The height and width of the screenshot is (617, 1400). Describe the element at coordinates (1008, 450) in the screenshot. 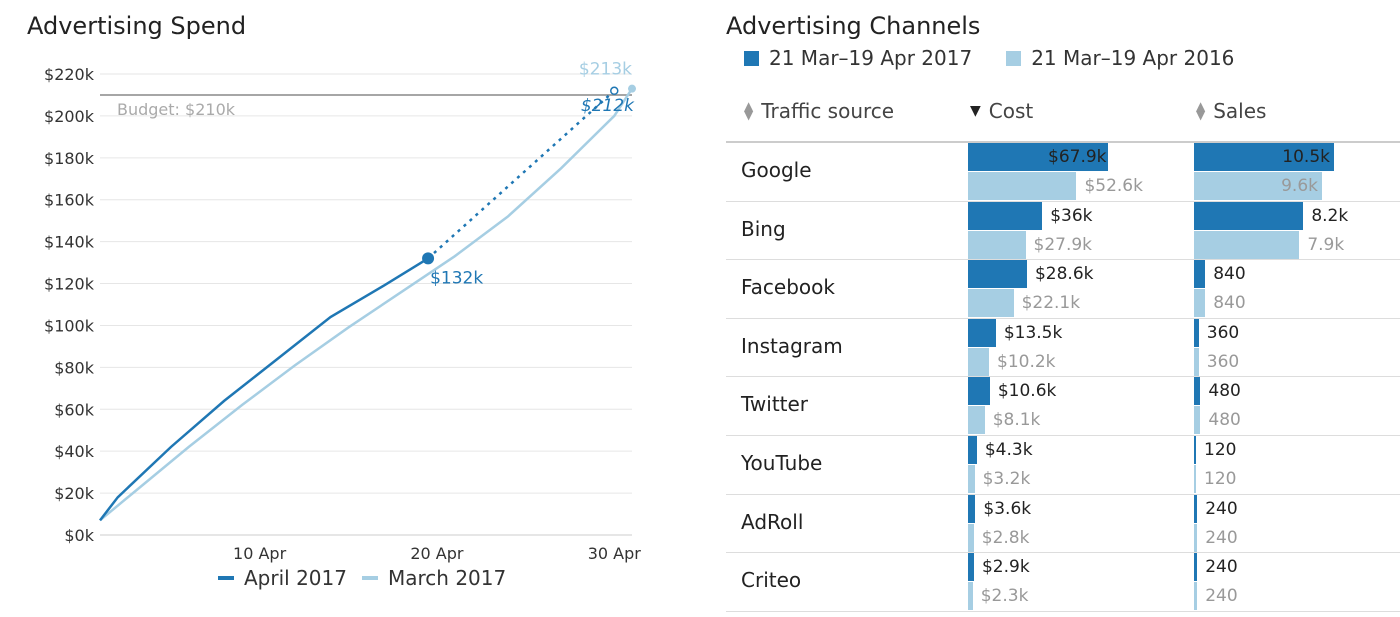

I see `cost-value-label: $4.3k` at that location.